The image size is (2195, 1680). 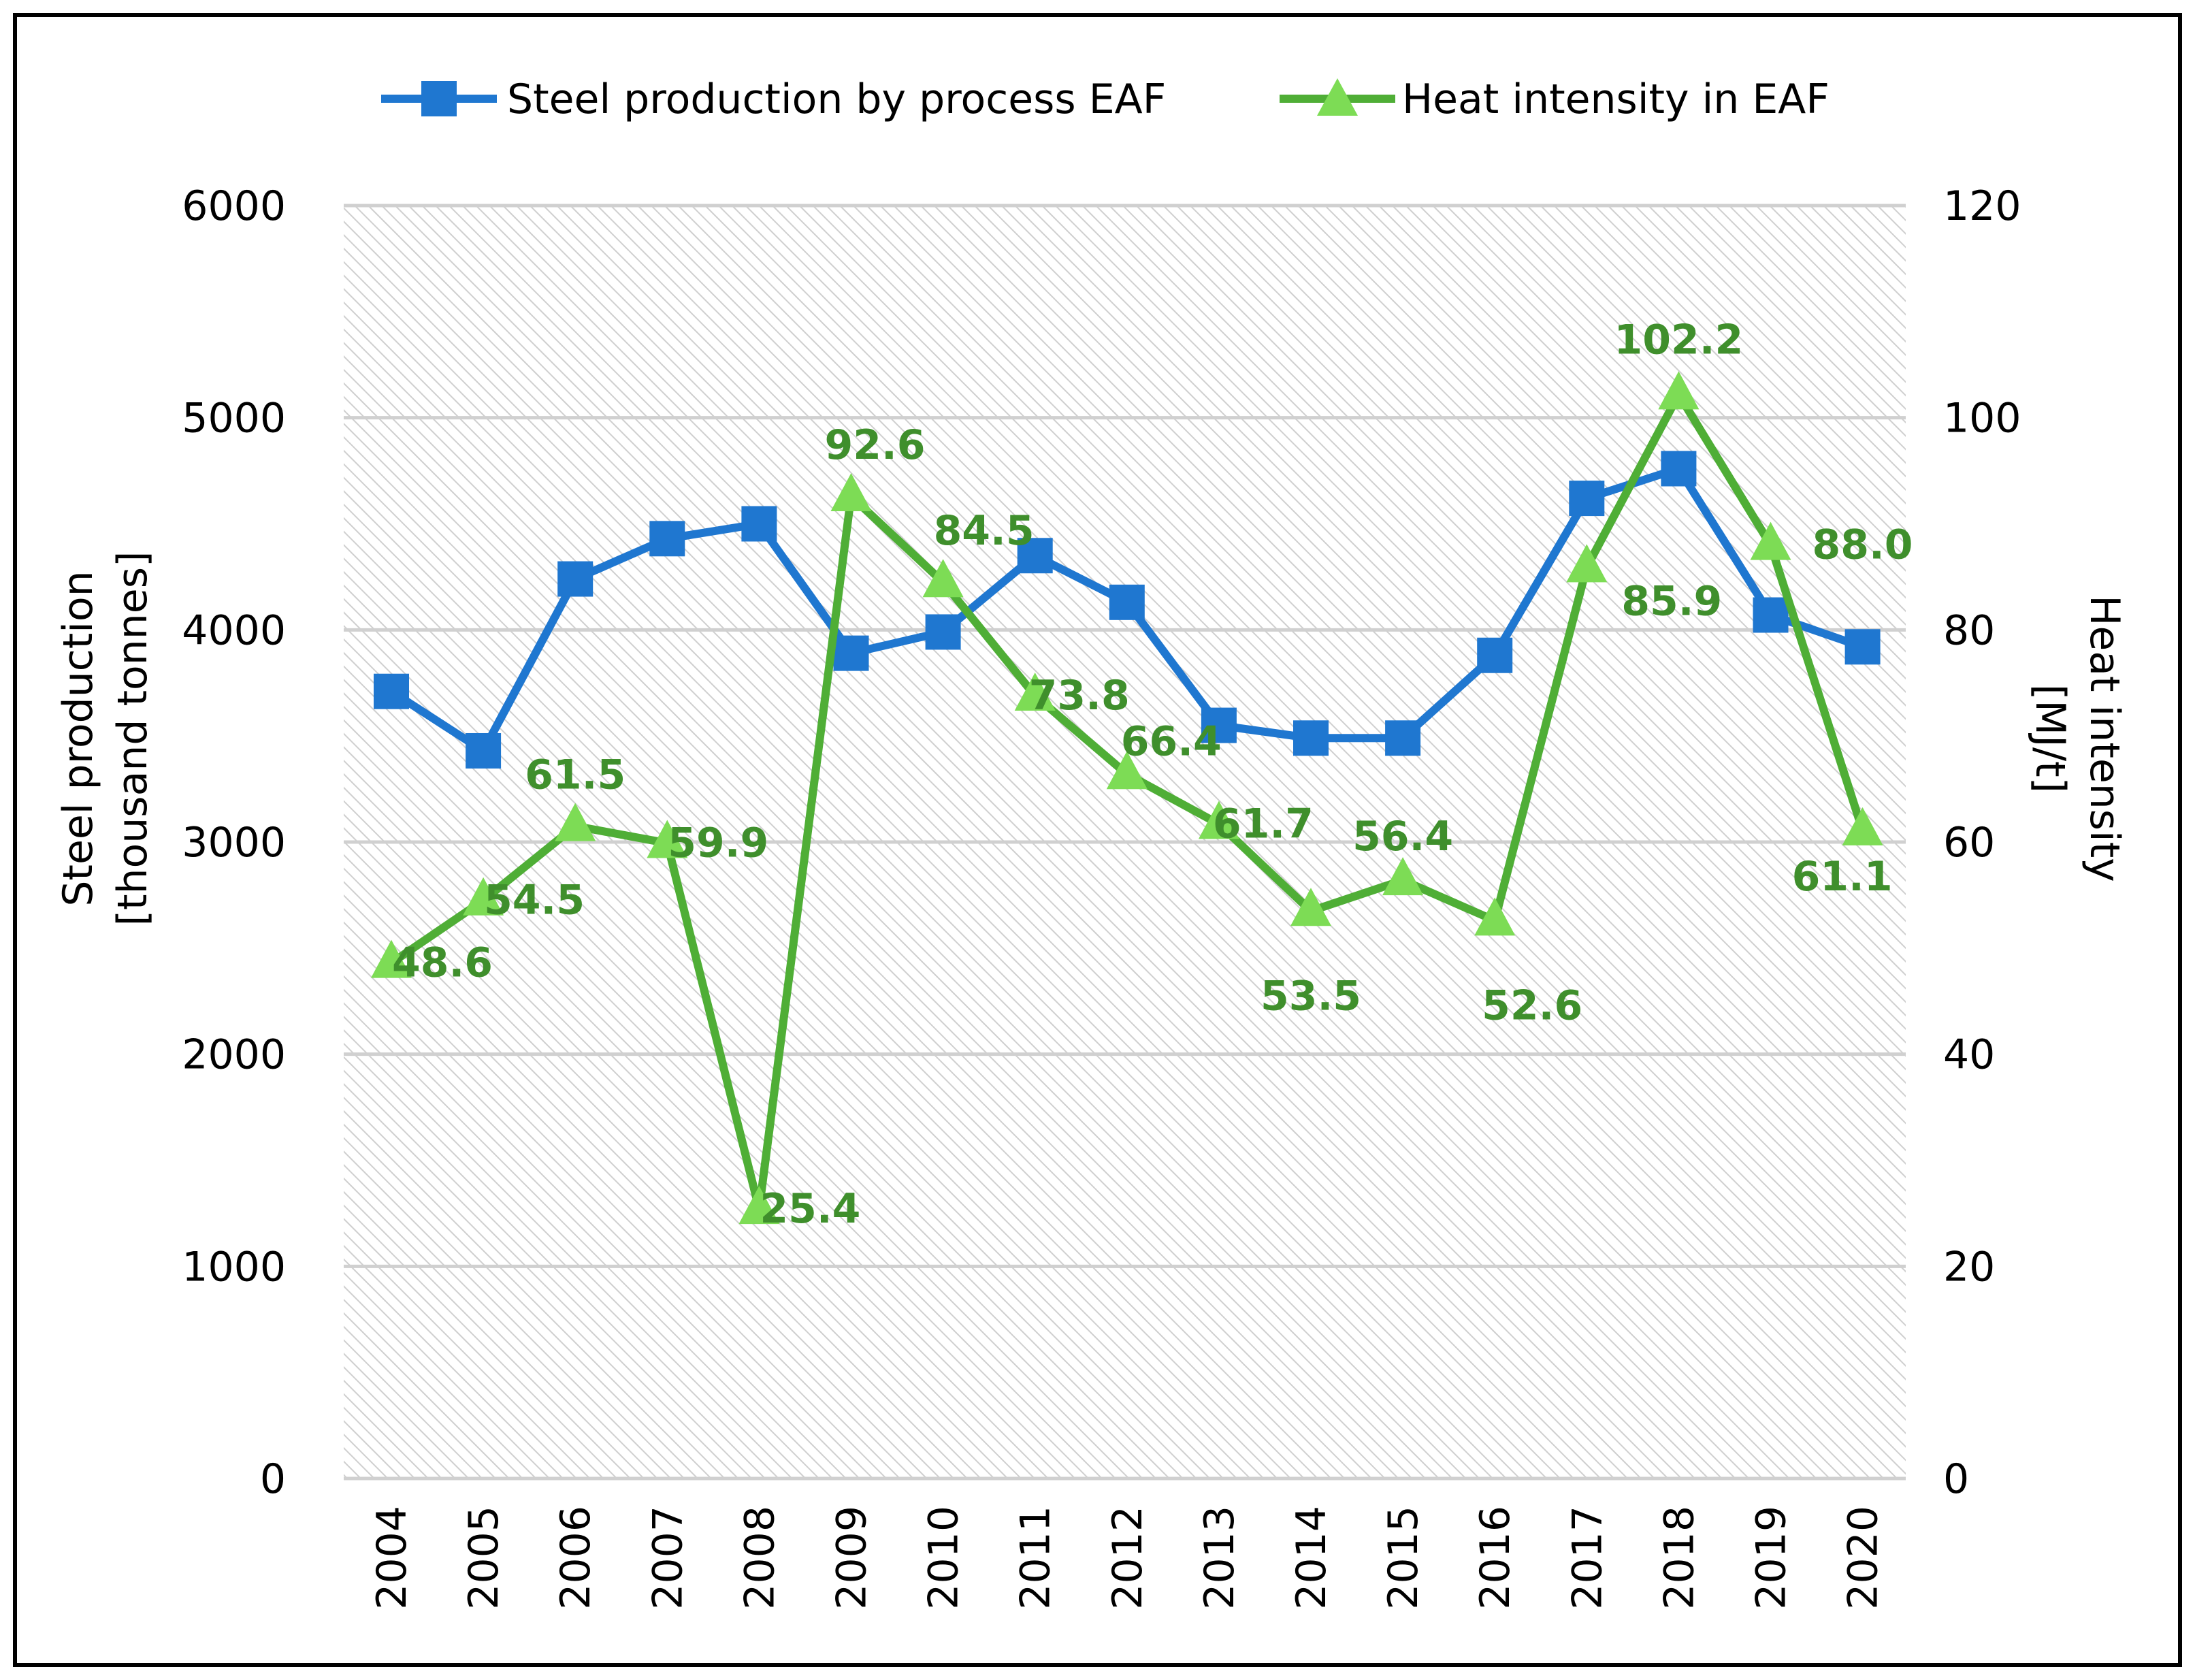 What do you see at coordinates (1679, 340) in the screenshot?
I see `heat-intensity-data-label: 102.2` at bounding box center [1679, 340].